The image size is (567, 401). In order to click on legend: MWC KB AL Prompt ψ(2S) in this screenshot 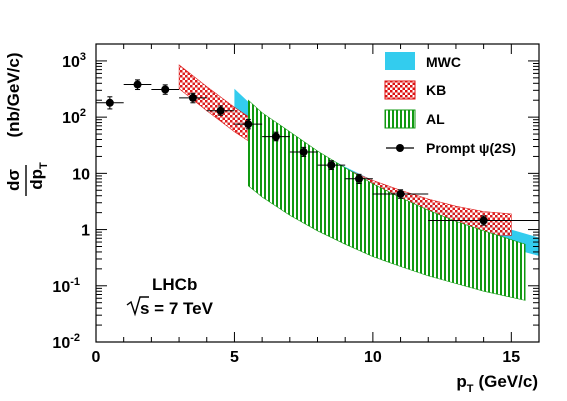, I will do `click(450, 104)`.